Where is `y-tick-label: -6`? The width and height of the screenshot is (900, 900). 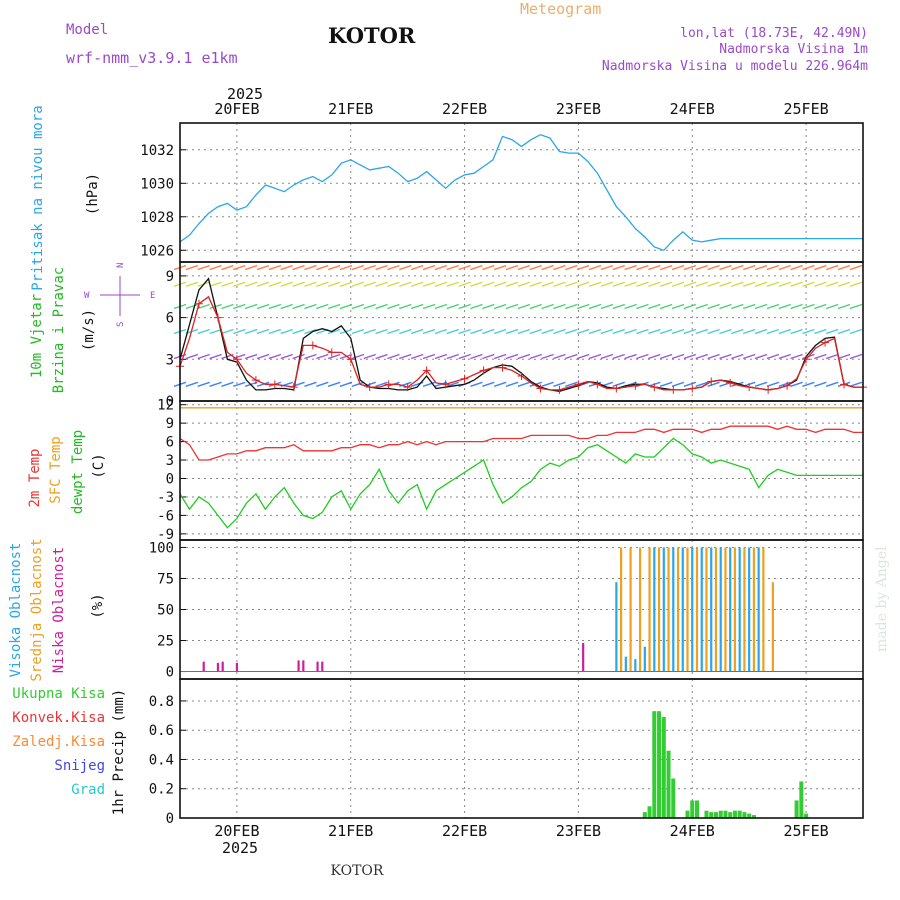 y-tick-label: -6 is located at coordinates (165, 516).